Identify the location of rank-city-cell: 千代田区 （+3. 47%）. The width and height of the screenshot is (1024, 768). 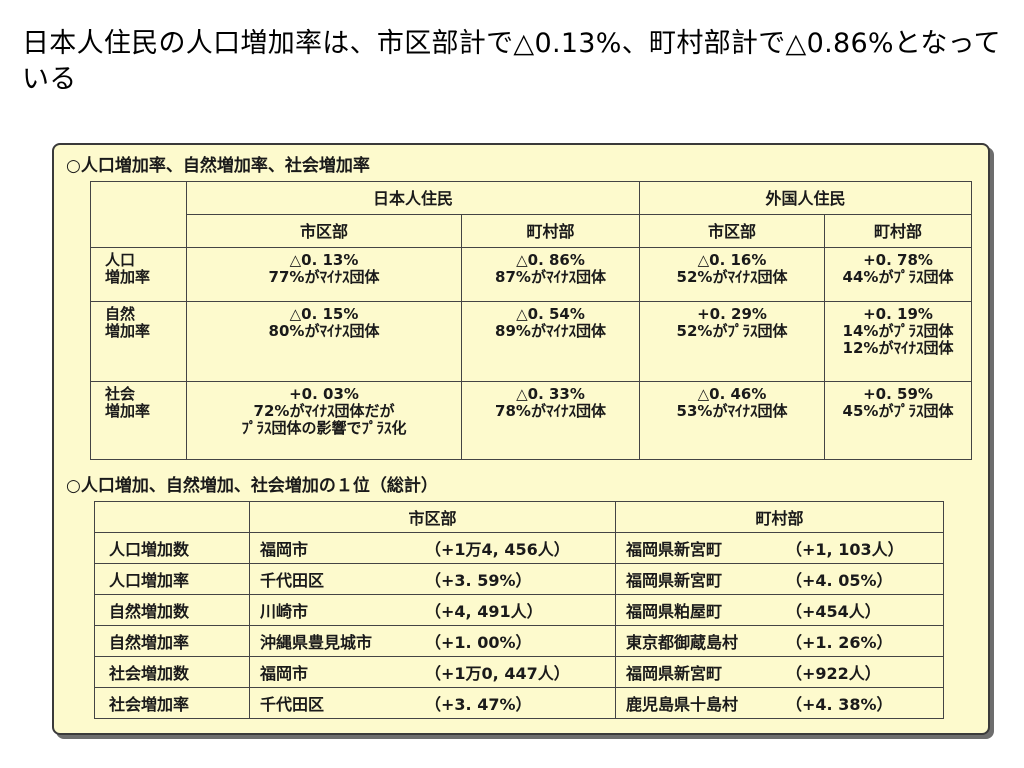
(432, 703).